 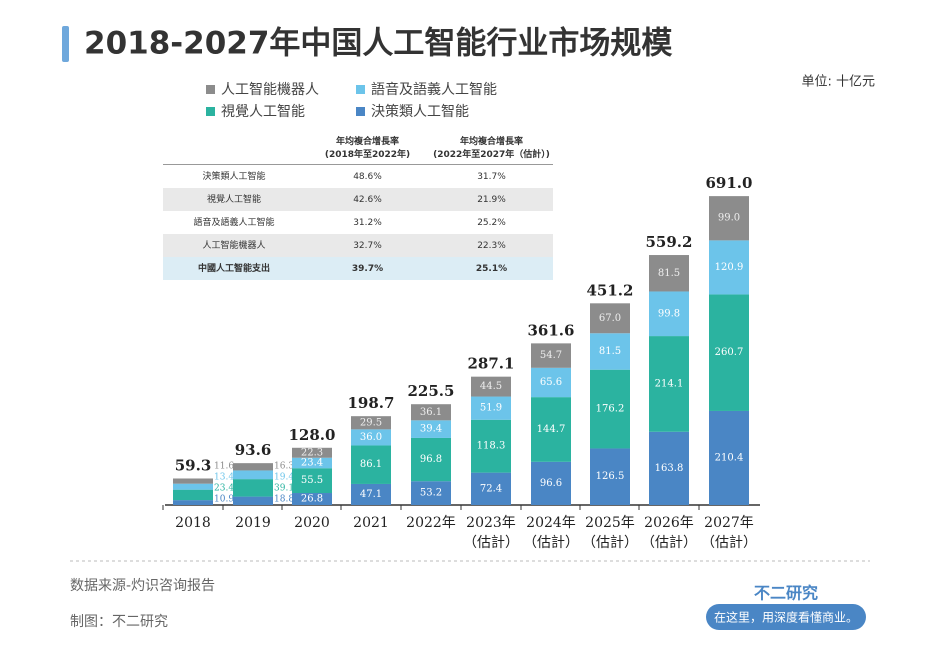 I want to click on value-label: 18.8, so click(x=284, y=500).